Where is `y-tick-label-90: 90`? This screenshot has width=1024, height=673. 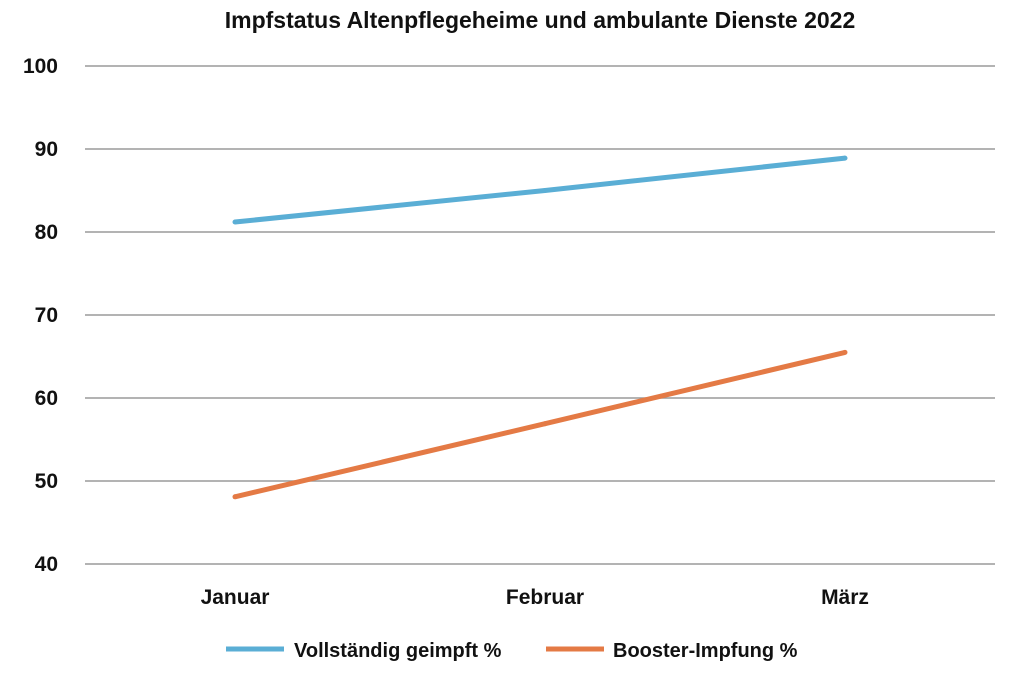 y-tick-label-90: 90 is located at coordinates (46, 149).